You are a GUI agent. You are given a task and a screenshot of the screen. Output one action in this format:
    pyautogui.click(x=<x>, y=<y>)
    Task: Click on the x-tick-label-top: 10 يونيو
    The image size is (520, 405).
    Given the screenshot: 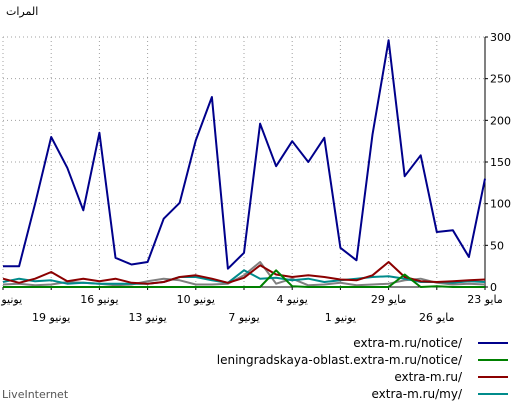 What is the action you would take?
    pyautogui.click(x=196, y=299)
    